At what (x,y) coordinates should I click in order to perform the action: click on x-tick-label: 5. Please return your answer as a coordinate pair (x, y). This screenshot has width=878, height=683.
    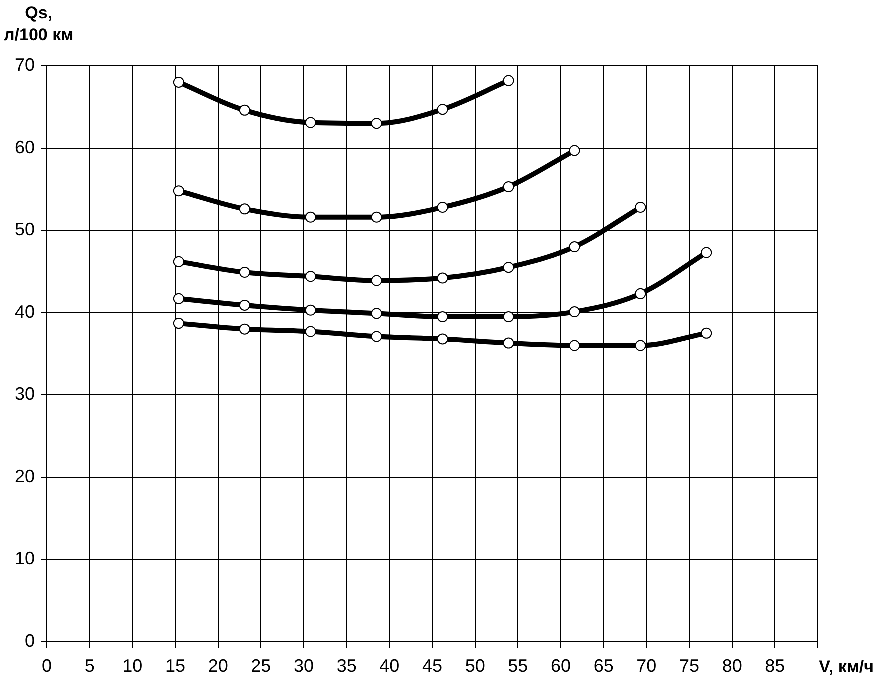
    Looking at the image, I should click on (89, 666).